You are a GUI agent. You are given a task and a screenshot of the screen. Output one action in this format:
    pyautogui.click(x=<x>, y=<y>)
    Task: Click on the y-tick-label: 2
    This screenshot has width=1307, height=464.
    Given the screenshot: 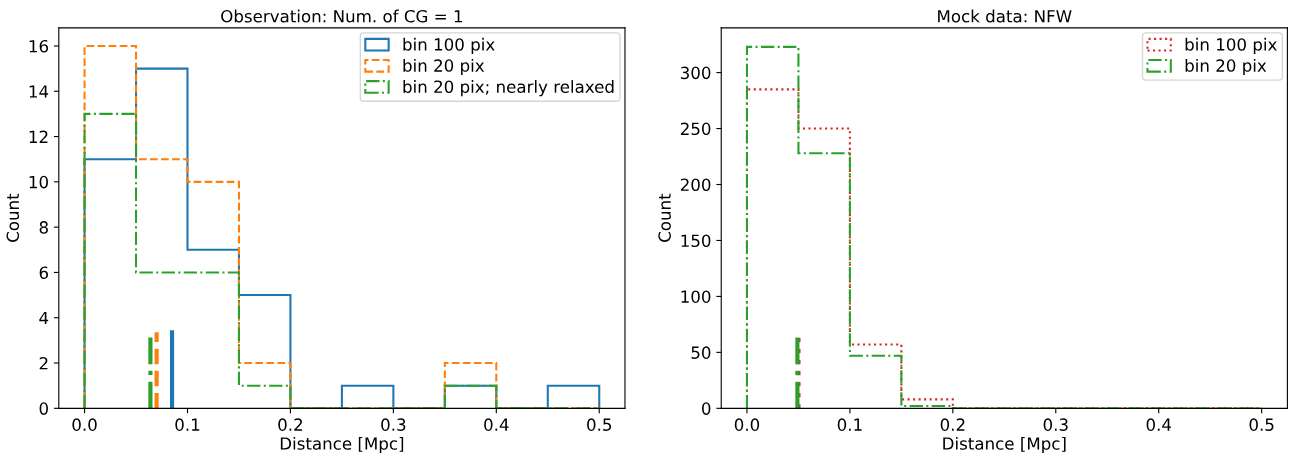 What is the action you would take?
    pyautogui.click(x=43, y=363)
    